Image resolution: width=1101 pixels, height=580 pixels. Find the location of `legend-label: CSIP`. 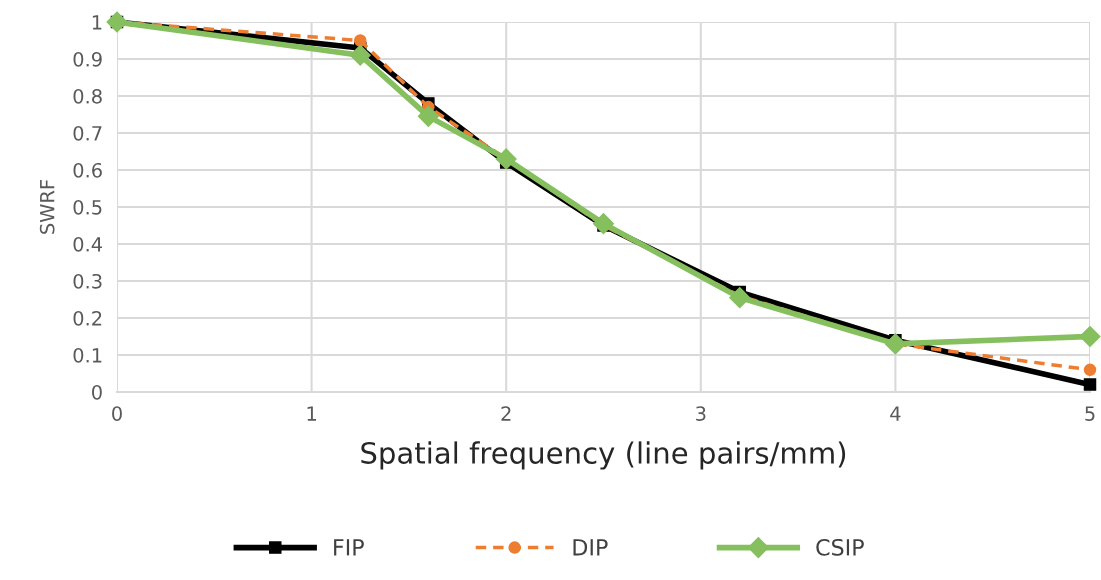

legend-label: CSIP is located at coordinates (840, 547).